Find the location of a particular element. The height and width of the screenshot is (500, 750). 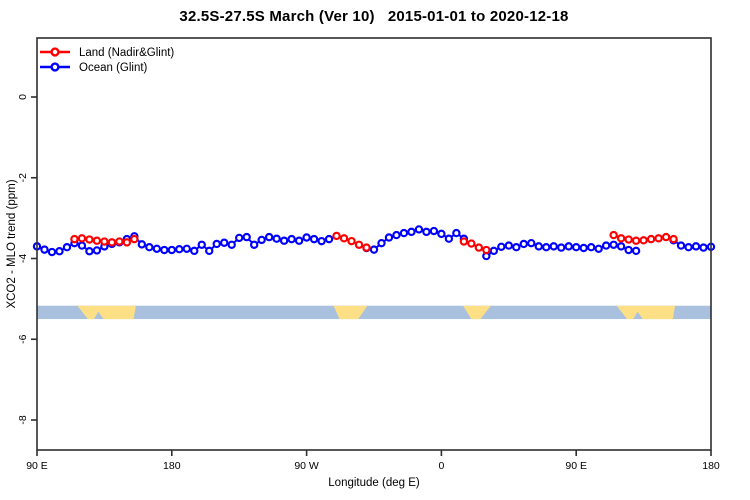

x-axis: 90 E 180 90 W 0 90 E 180 is located at coordinates (373, 461).